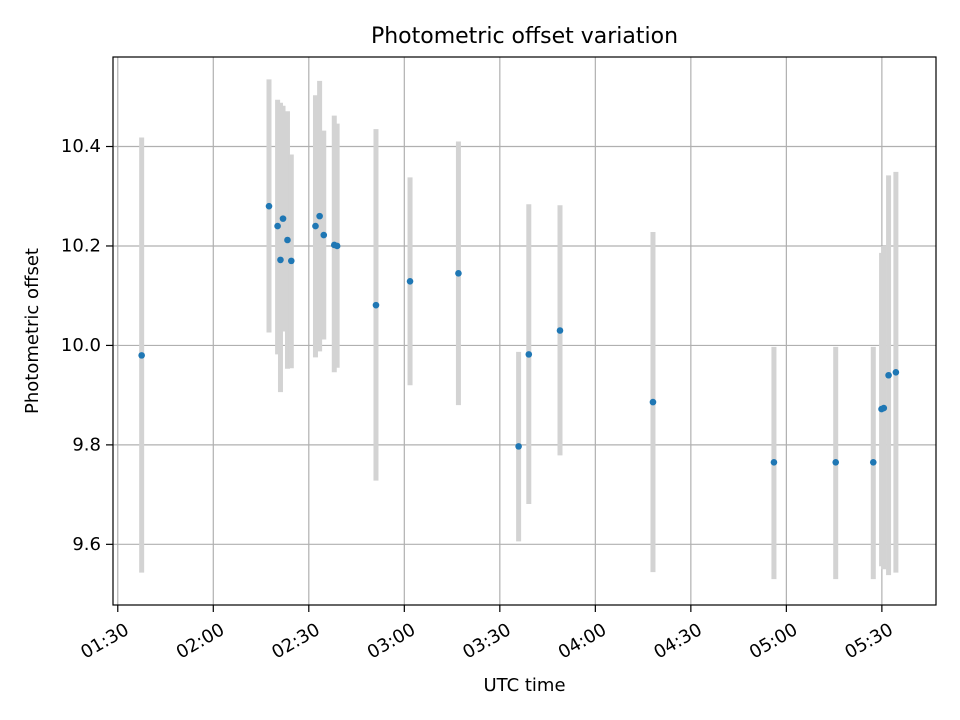 Image resolution: width=960 pixels, height=720 pixels. What do you see at coordinates (200, 641) in the screenshot?
I see `x-tick-label: 02:00` at bounding box center [200, 641].